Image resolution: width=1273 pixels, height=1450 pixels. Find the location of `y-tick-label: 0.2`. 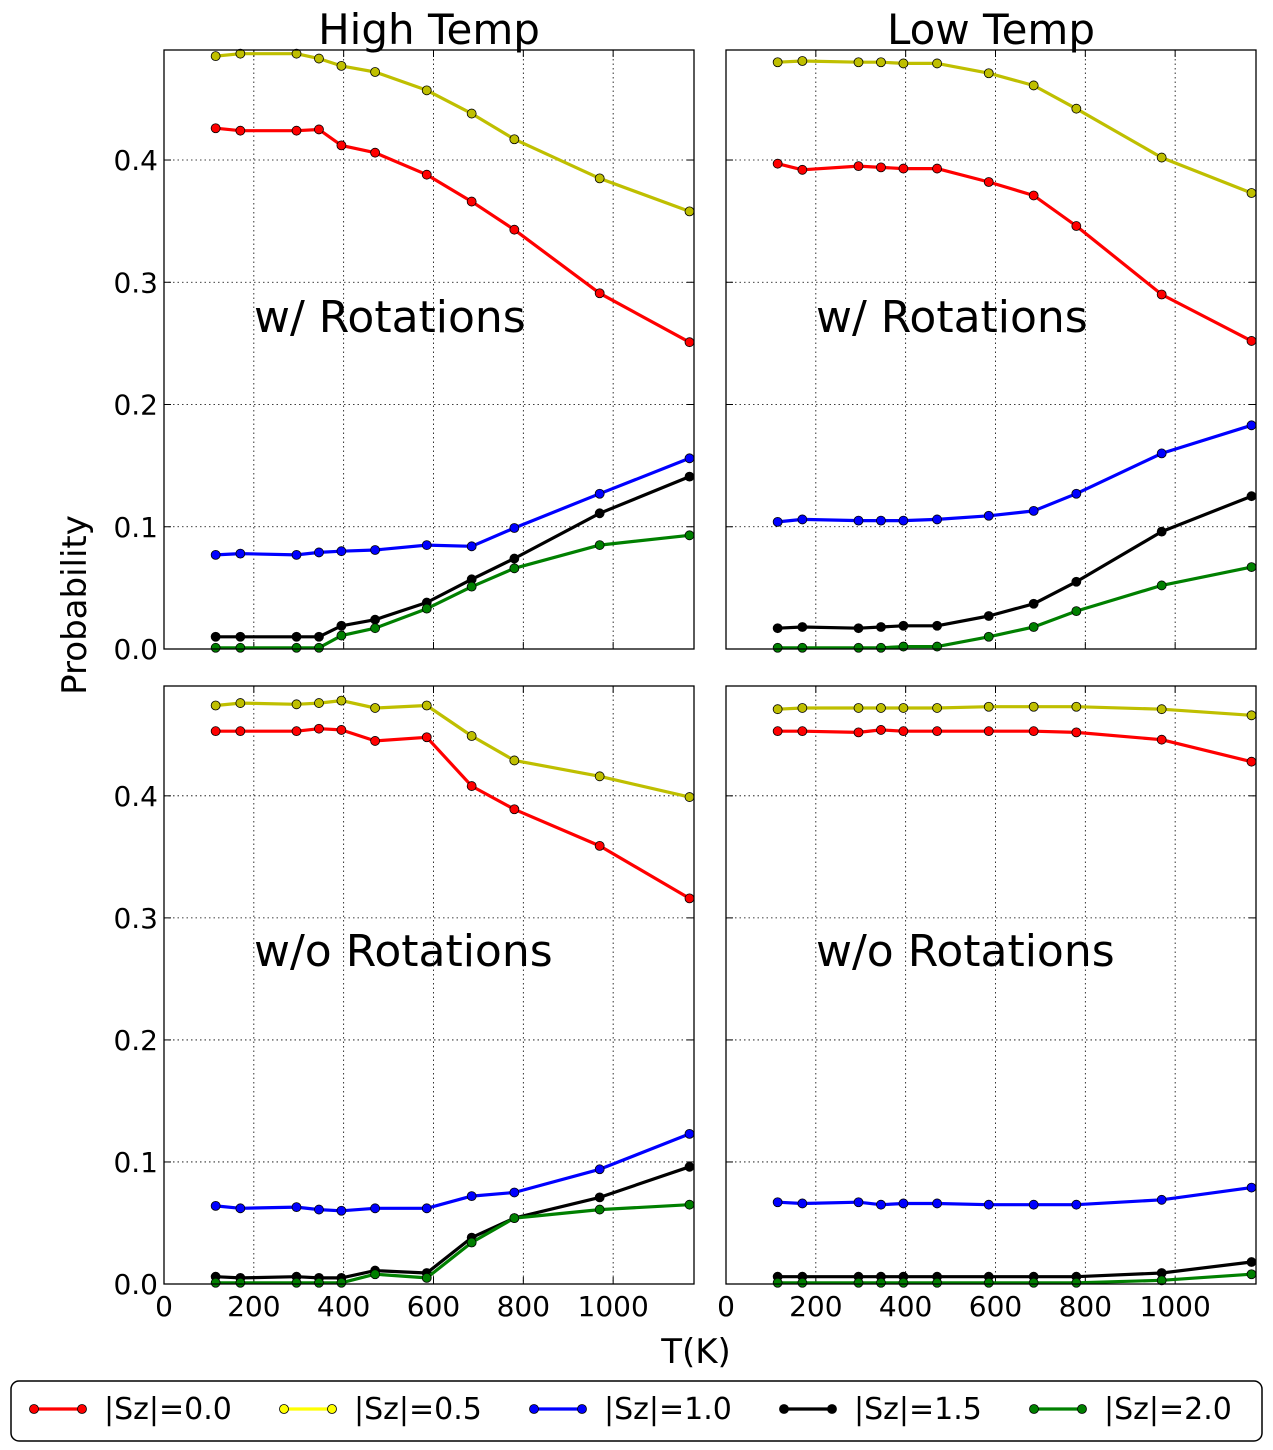

y-tick-label: 0.2 is located at coordinates (135, 405).